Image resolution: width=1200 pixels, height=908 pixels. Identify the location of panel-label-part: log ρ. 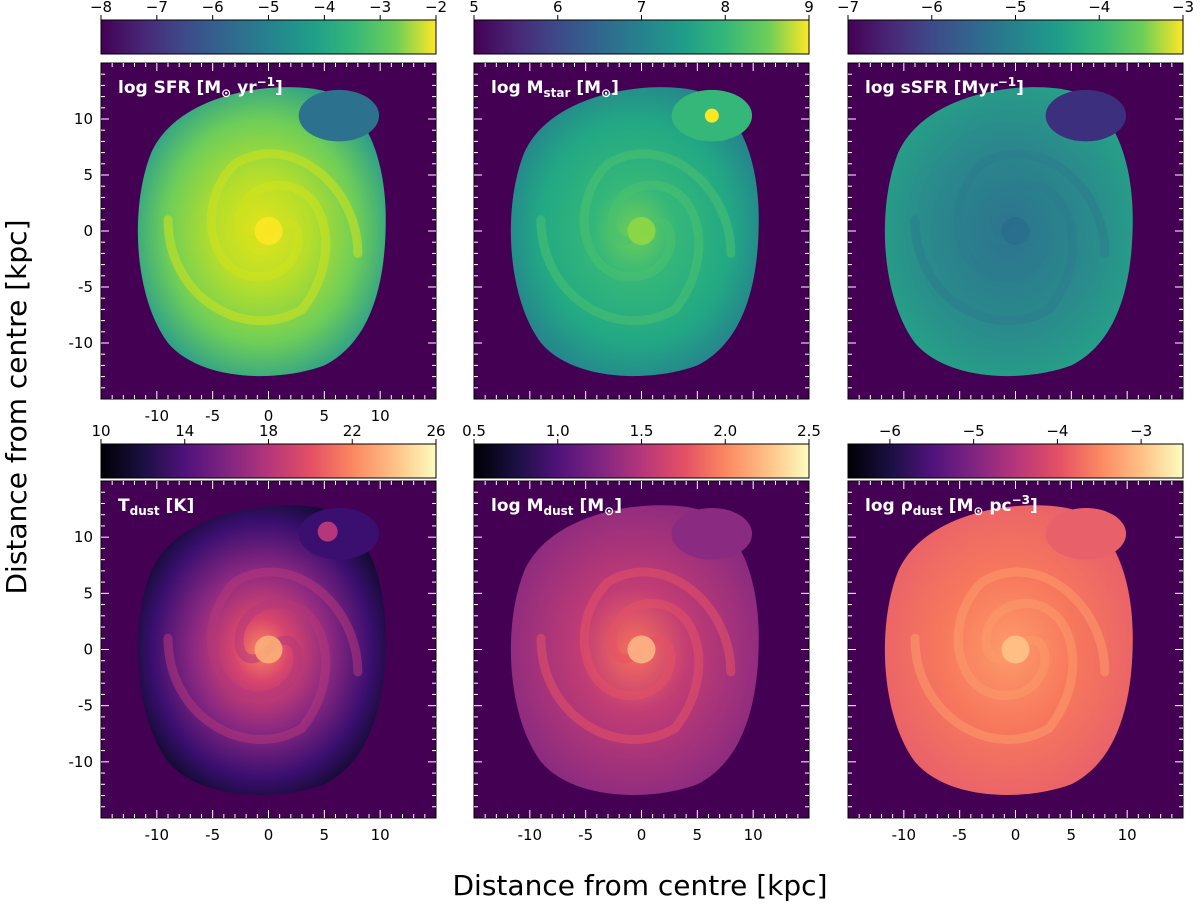
(889, 506).